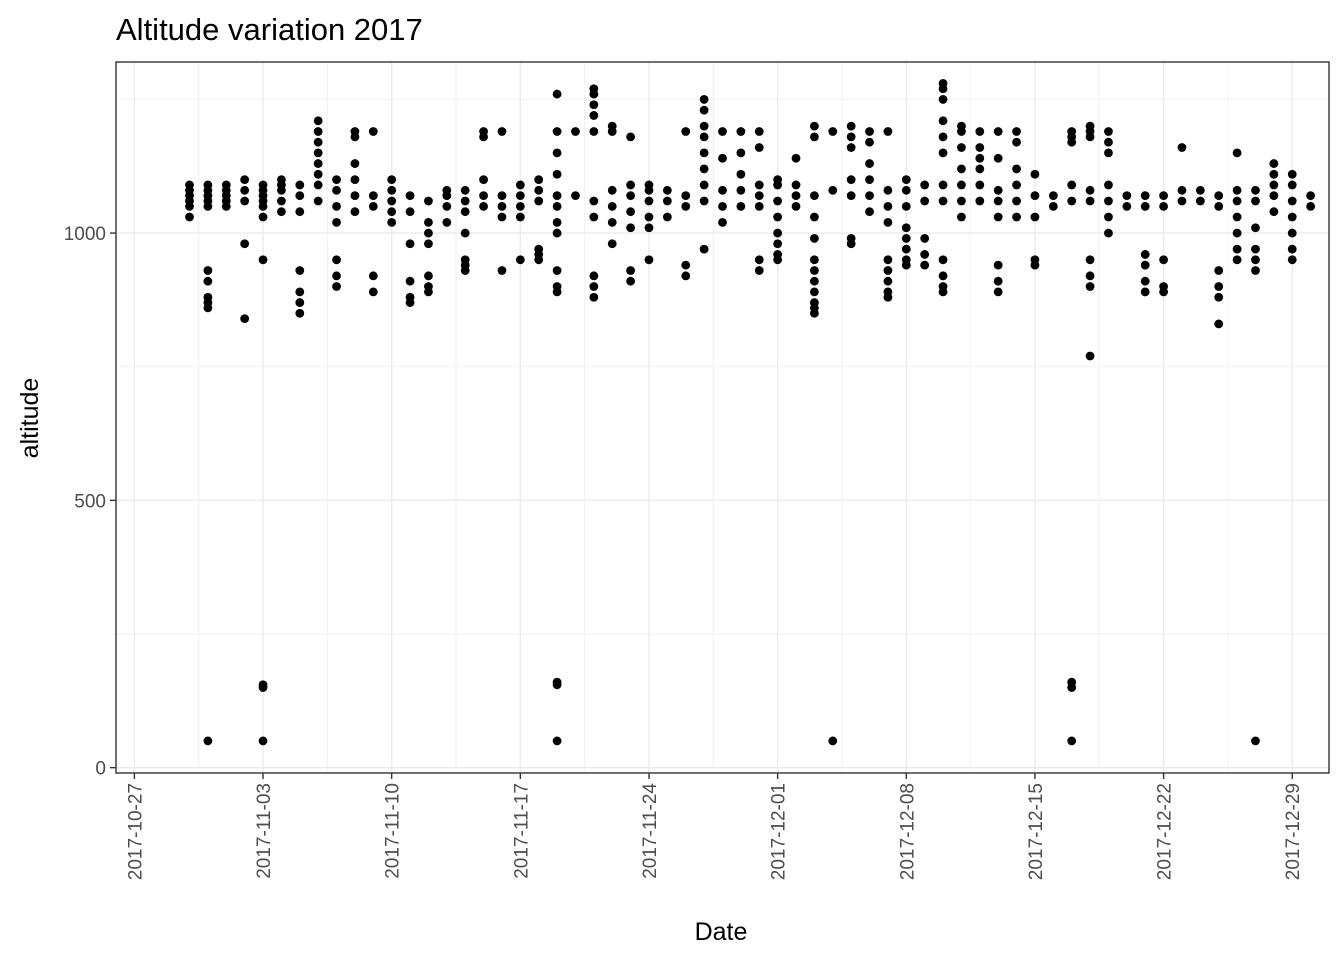 The height and width of the screenshot is (960, 1344). I want to click on y-tick-label: 0, so click(100, 769).